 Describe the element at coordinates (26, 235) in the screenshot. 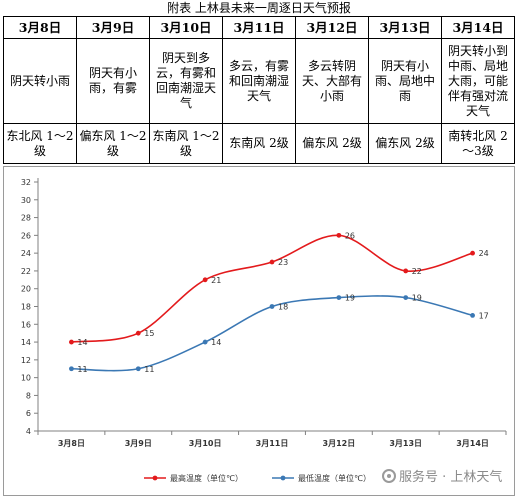

I see `y-tick-label: 26` at that location.